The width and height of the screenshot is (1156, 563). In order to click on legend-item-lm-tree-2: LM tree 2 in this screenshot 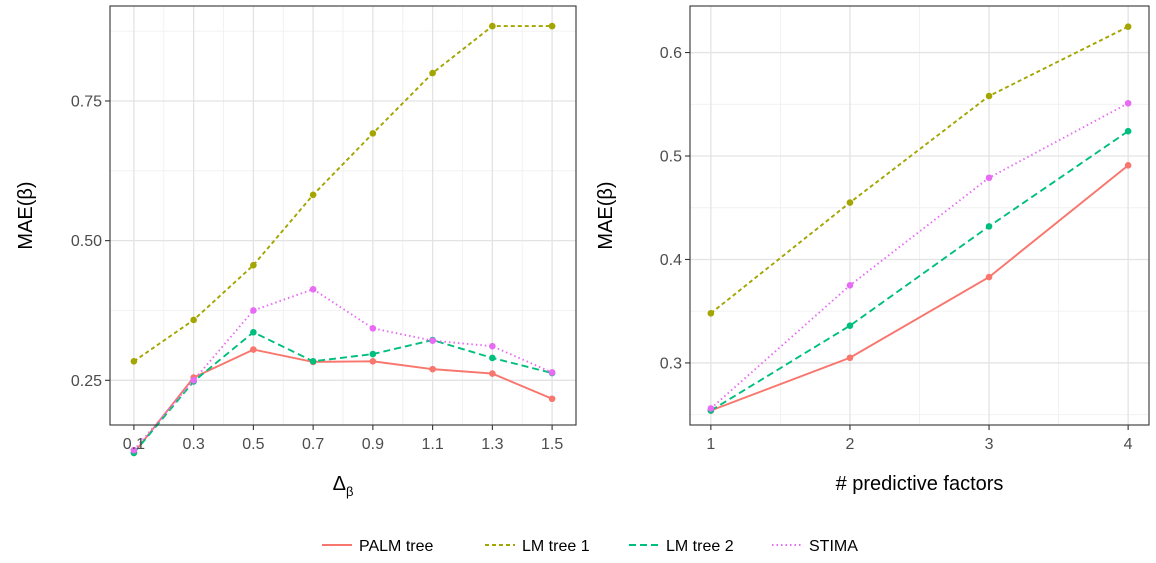, I will do `click(681, 546)`.